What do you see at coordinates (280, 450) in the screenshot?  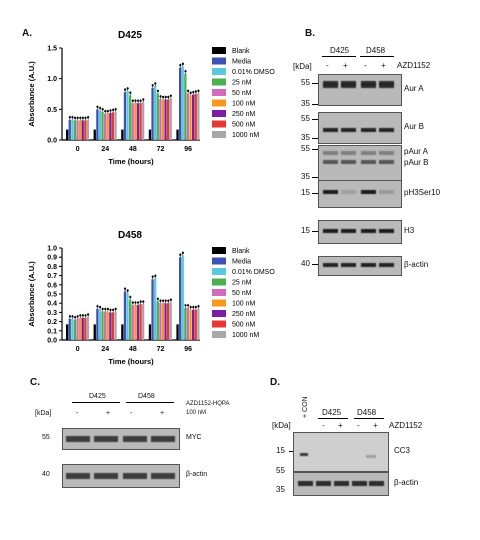 I see `kda-marker: 15` at bounding box center [280, 450].